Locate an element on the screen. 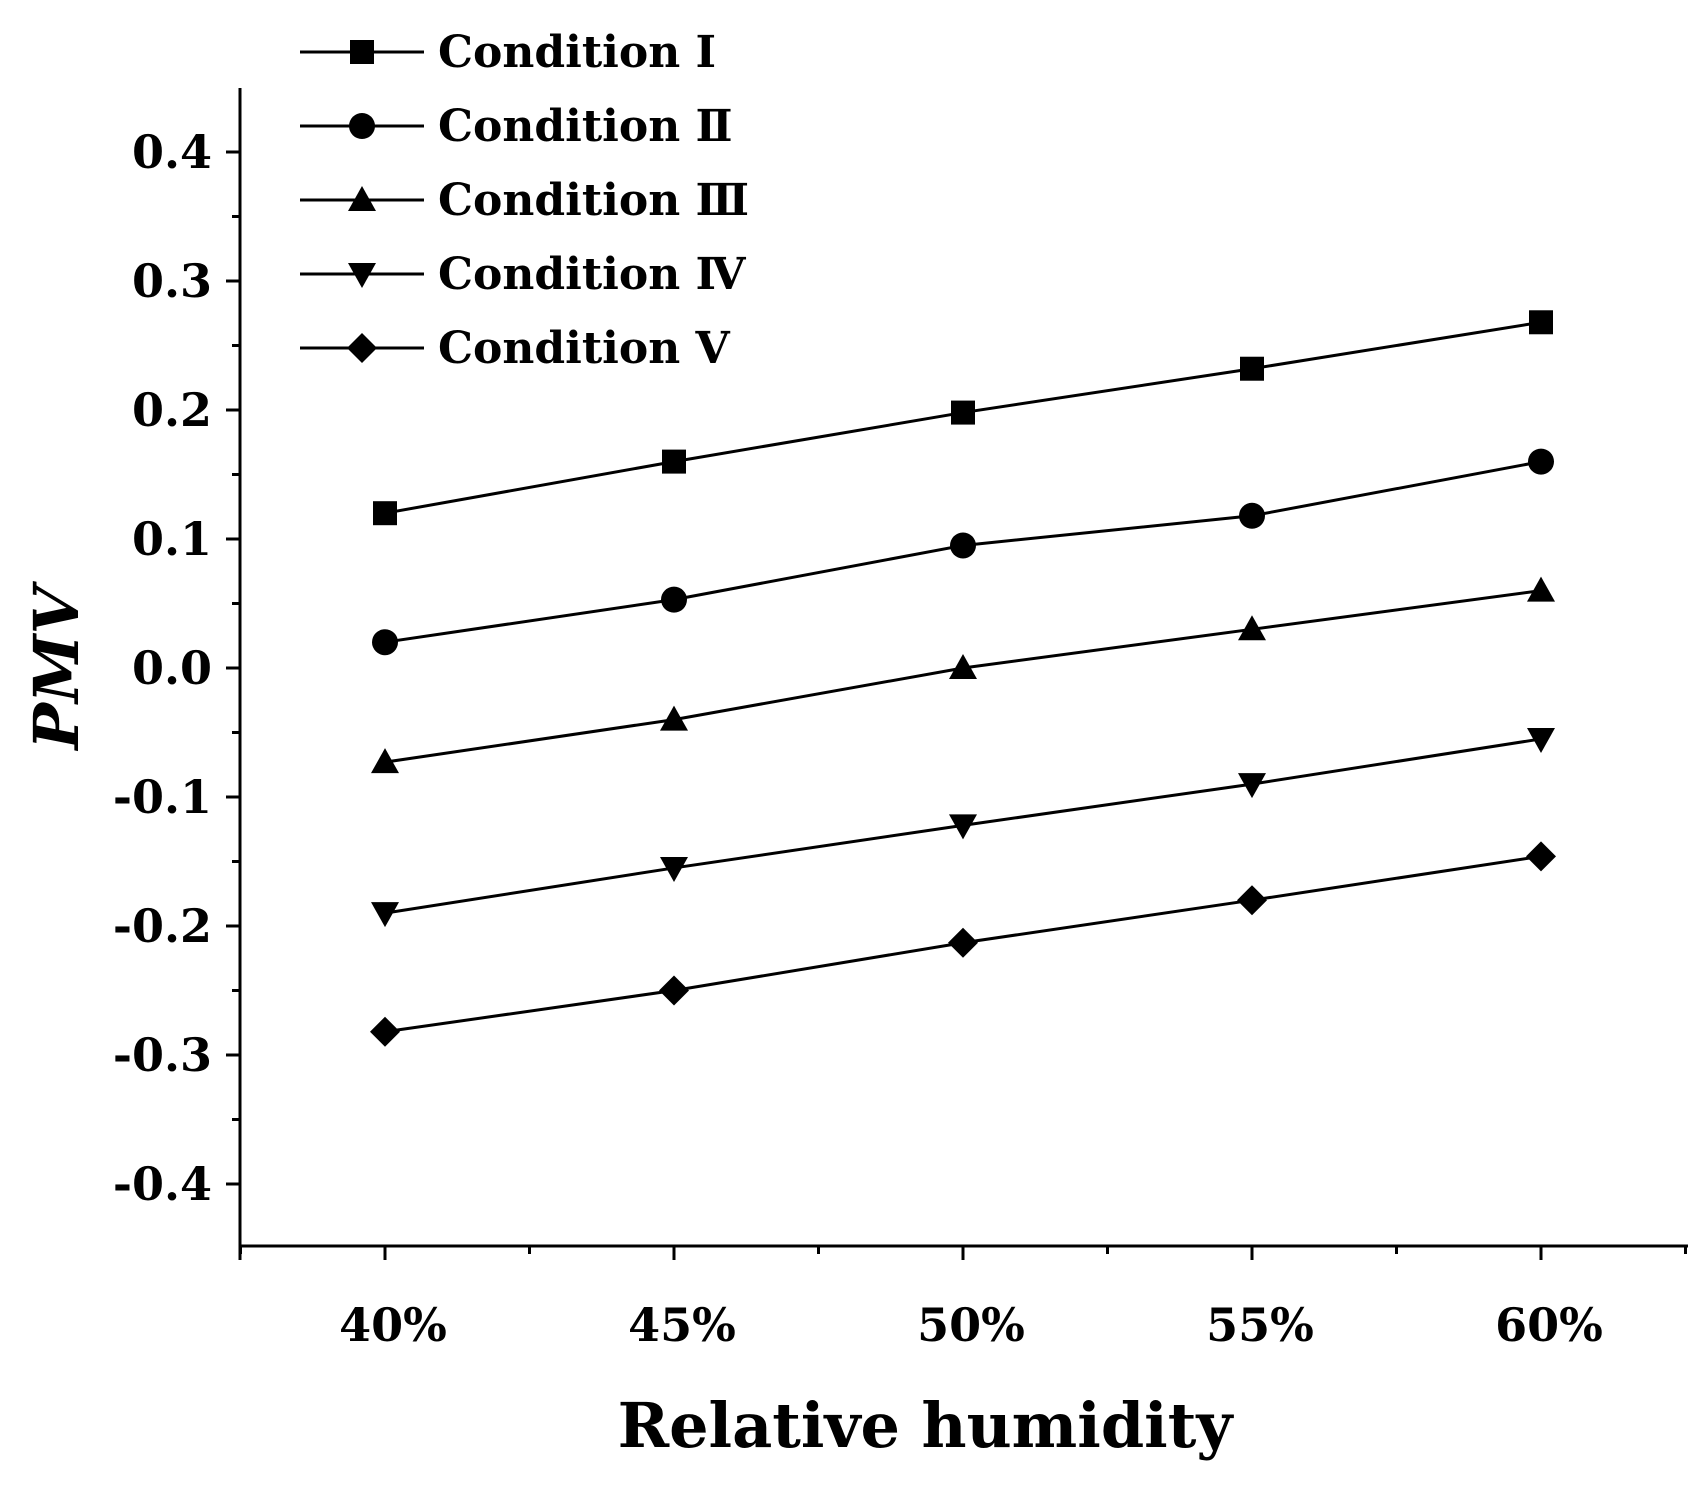 The width and height of the screenshot is (1707, 1489). legend-item: Condition Ⅱ is located at coordinates (516, 126).